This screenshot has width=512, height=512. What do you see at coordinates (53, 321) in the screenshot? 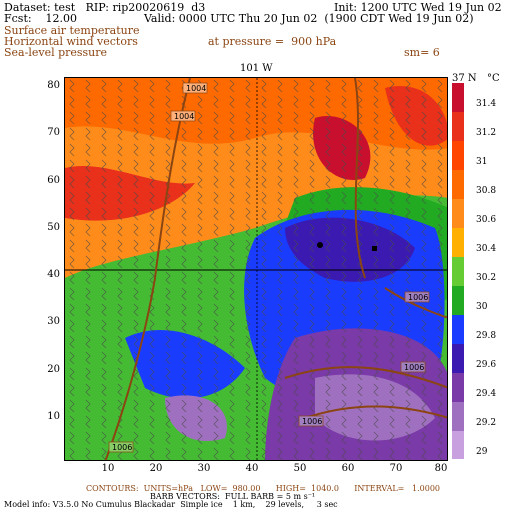
I see `y-tick: 30` at bounding box center [53, 321].